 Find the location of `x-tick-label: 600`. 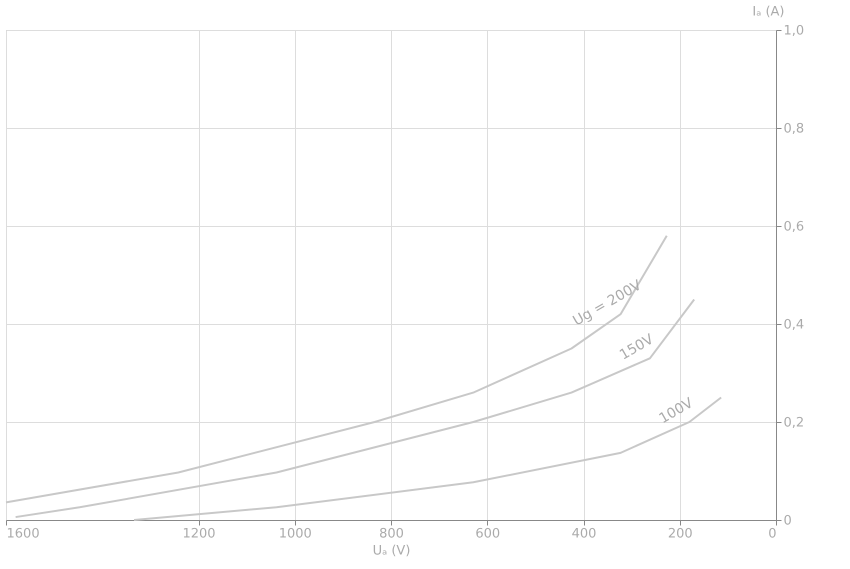

x-tick-label: 600 is located at coordinates (487, 534).